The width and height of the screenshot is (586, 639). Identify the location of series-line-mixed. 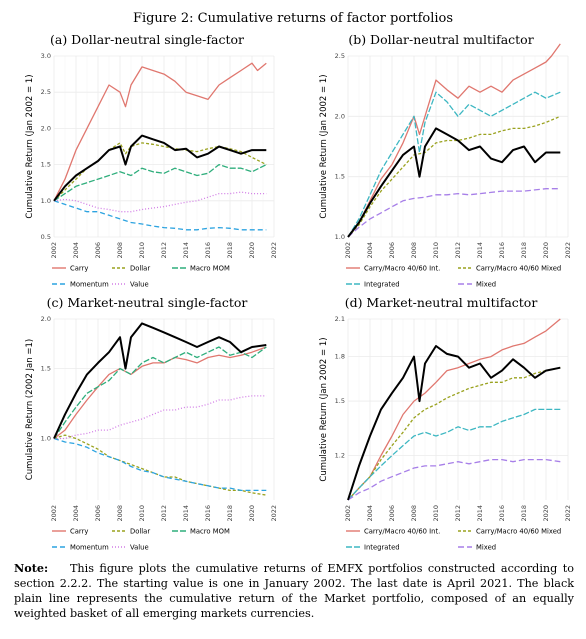
(454, 479).